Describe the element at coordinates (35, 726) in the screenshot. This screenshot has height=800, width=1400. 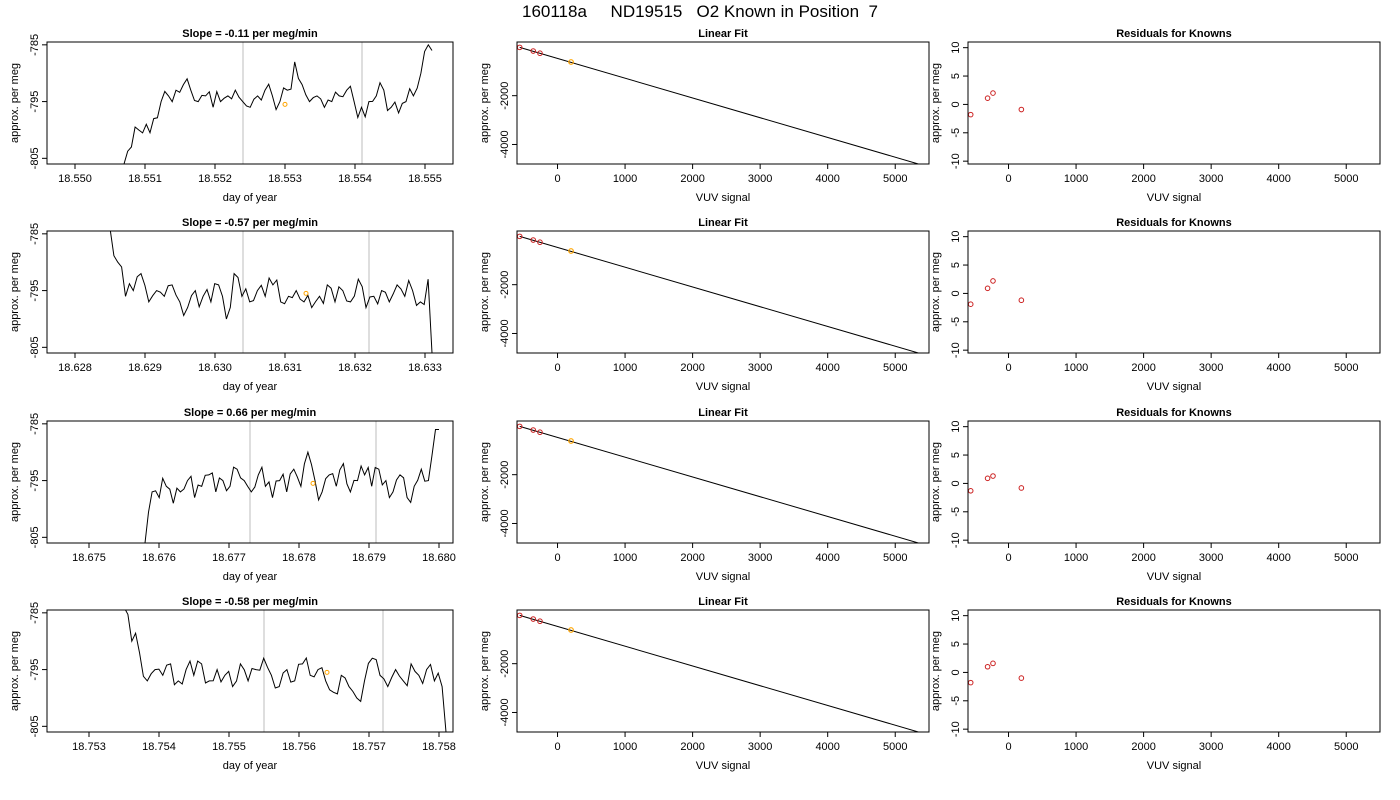
I see `y-tick-label: -805` at that location.